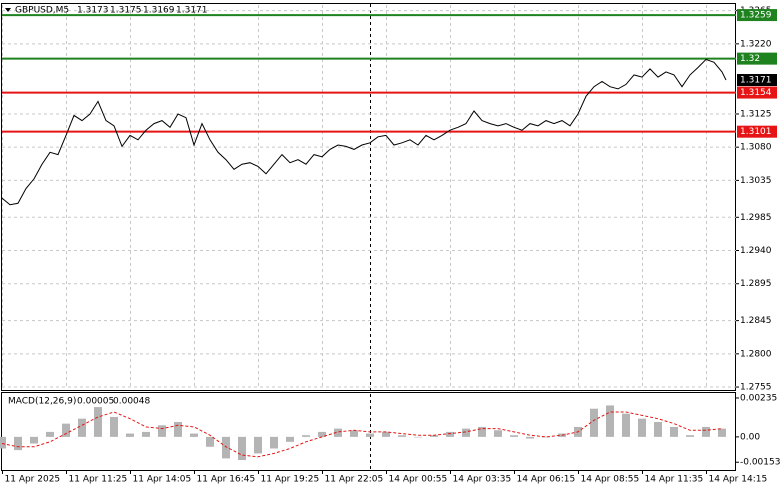  Describe the element at coordinates (192, 11) in the screenshot. I see `readout: 1.3171` at that location.